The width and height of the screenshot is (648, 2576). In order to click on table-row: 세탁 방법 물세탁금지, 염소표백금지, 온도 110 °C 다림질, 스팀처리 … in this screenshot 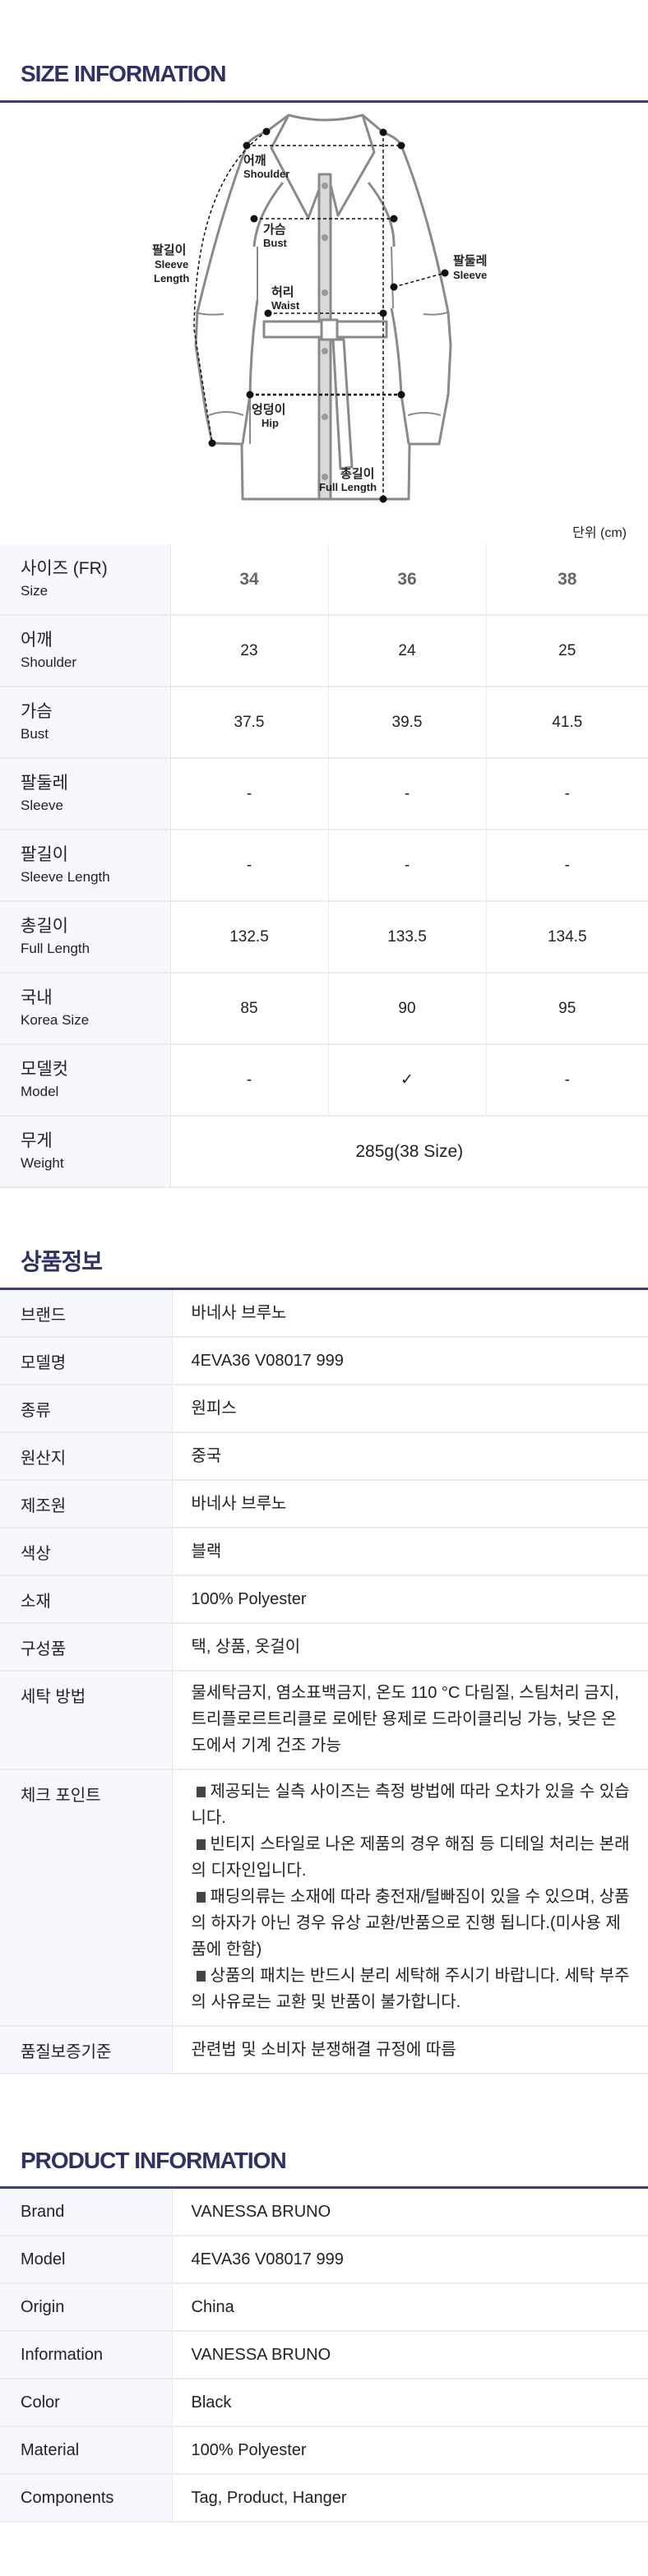, I will do `click(324, 1720)`.